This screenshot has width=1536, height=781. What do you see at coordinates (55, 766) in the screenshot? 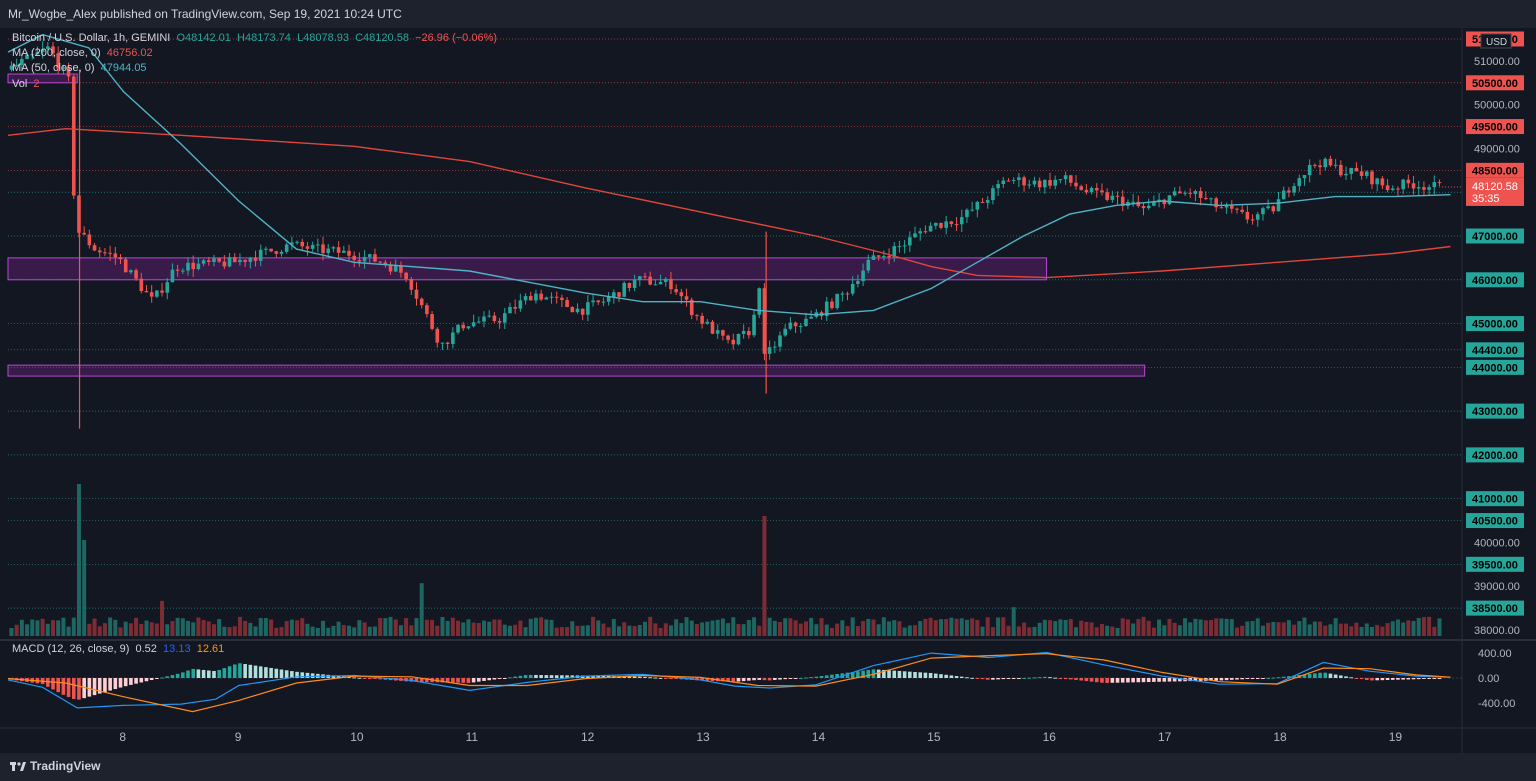
I see `tradingview-brand: TradingView` at bounding box center [55, 766].